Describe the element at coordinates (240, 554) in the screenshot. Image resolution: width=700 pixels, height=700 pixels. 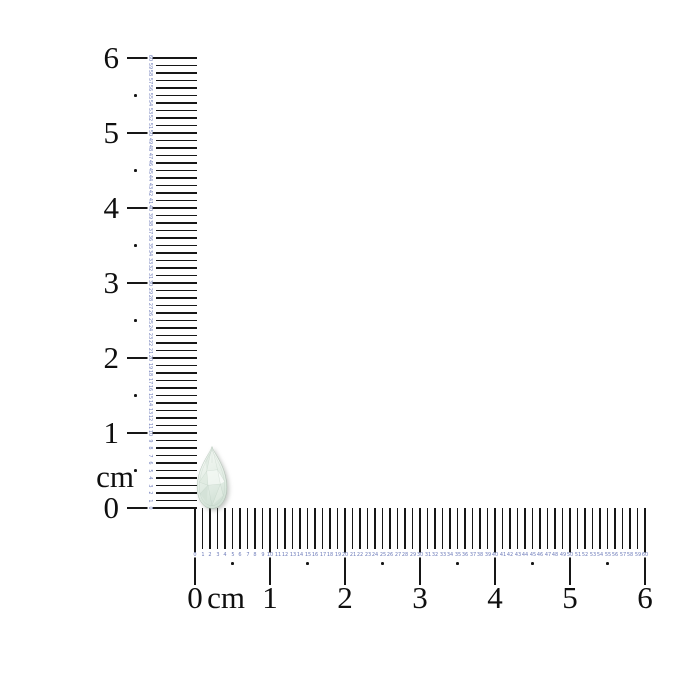
I see `mm-number: 6` at that location.